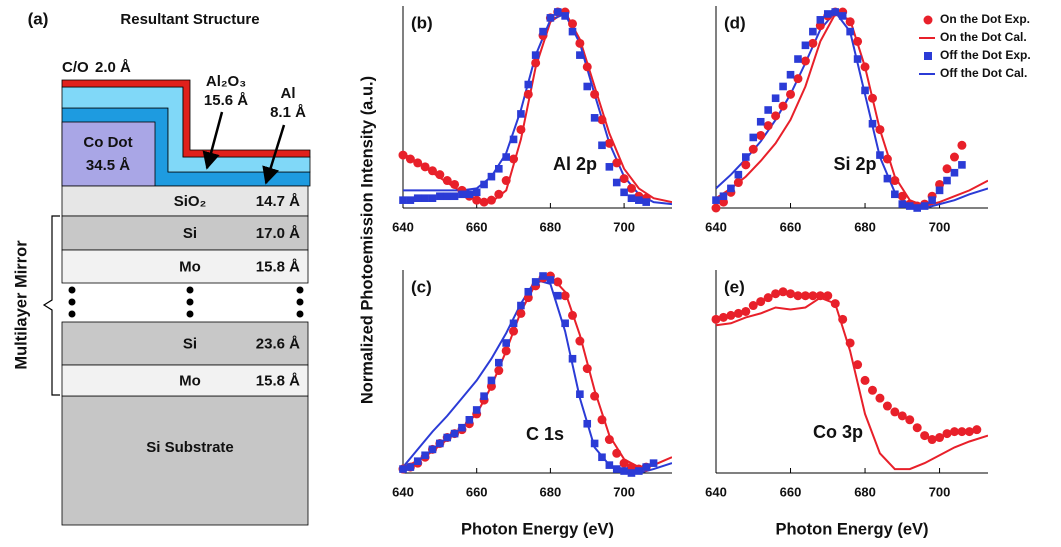  I want to click on panel-label: (d), so click(735, 22).